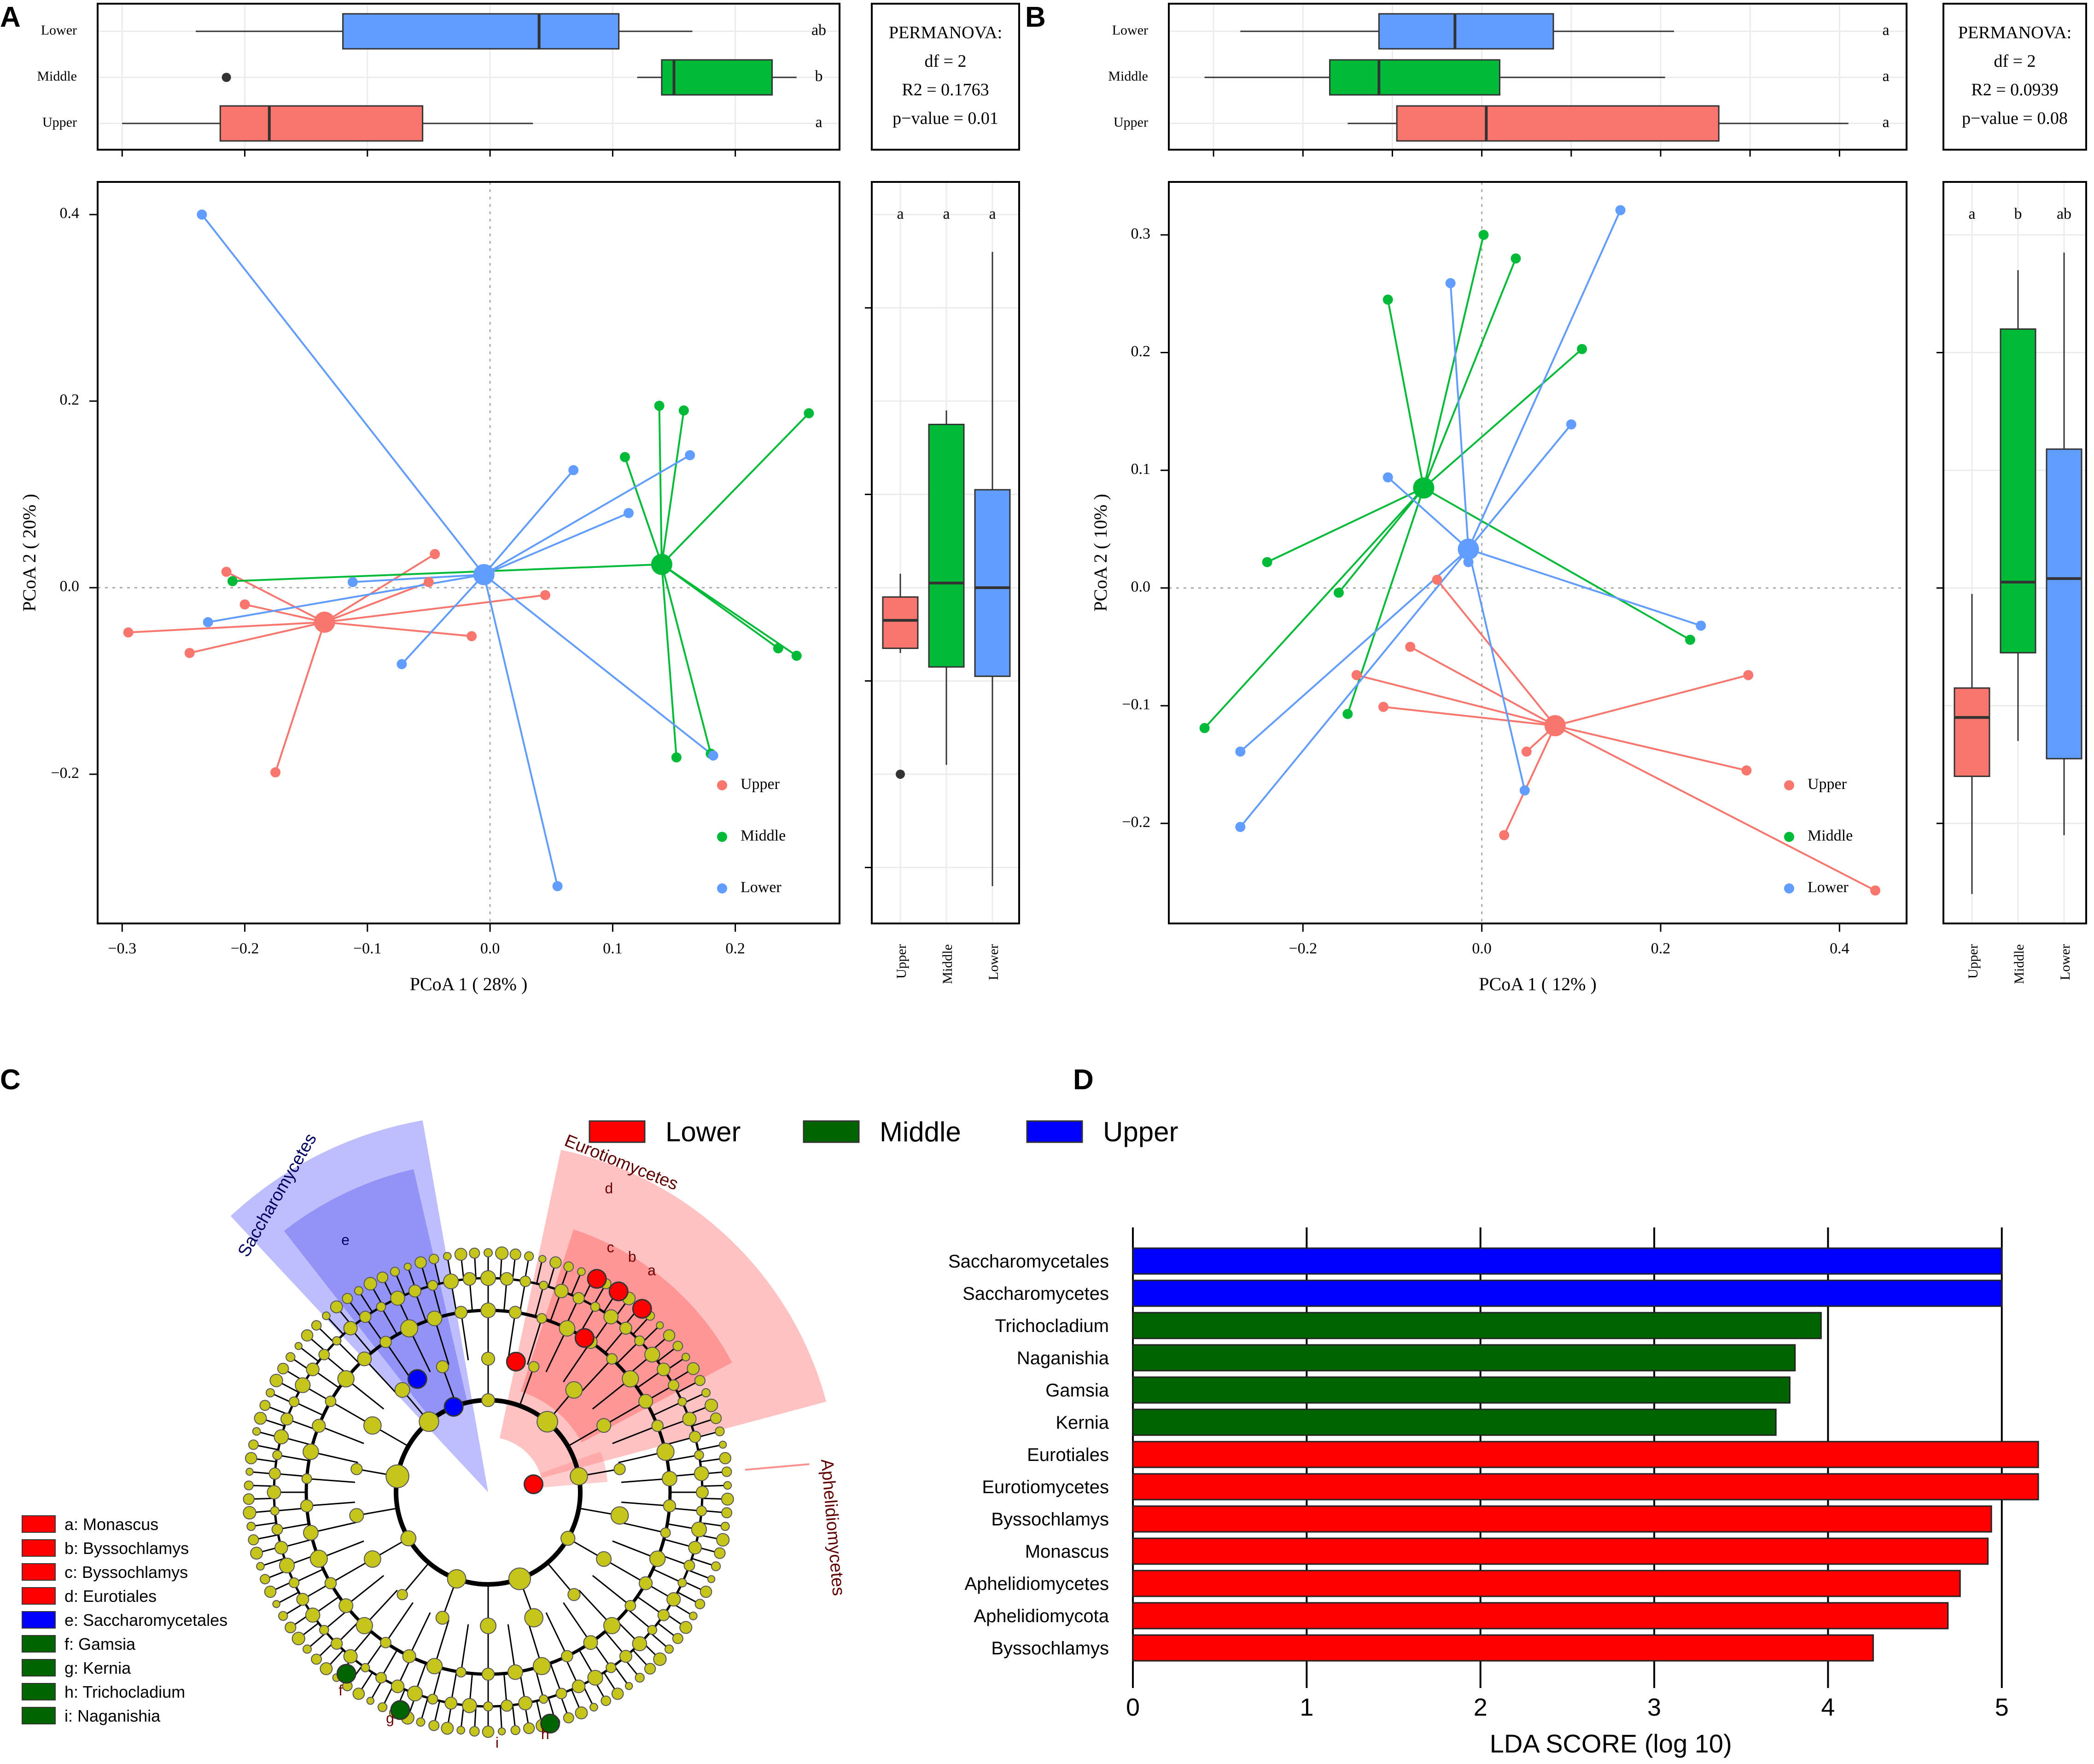  Describe the element at coordinates (2014, 32) in the screenshot. I see `permanova-line-1: PERMANOVA:` at that location.